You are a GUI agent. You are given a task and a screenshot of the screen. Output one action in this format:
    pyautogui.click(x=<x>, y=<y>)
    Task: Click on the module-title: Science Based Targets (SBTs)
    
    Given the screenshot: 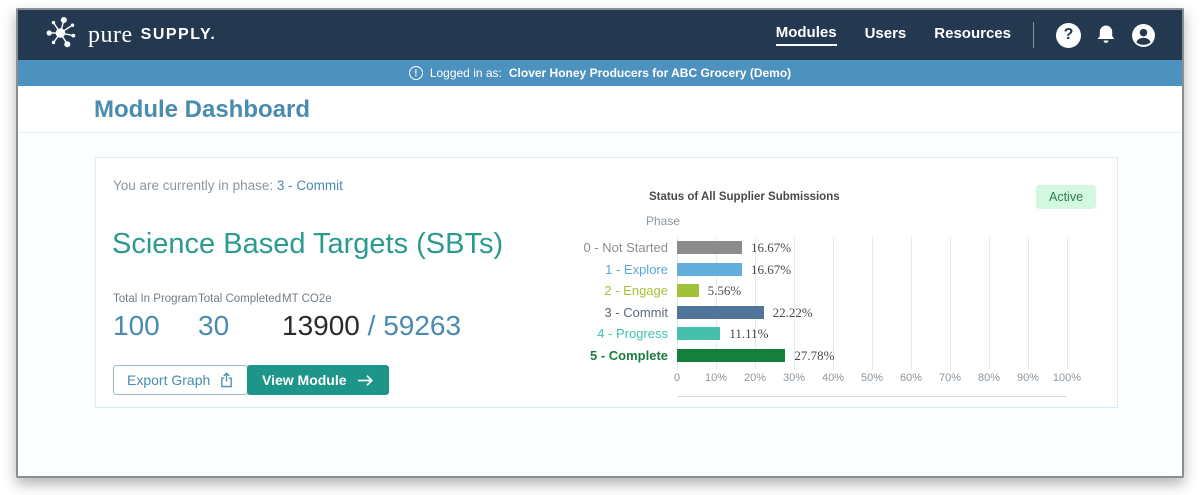 What is the action you would take?
    pyautogui.click(x=308, y=244)
    